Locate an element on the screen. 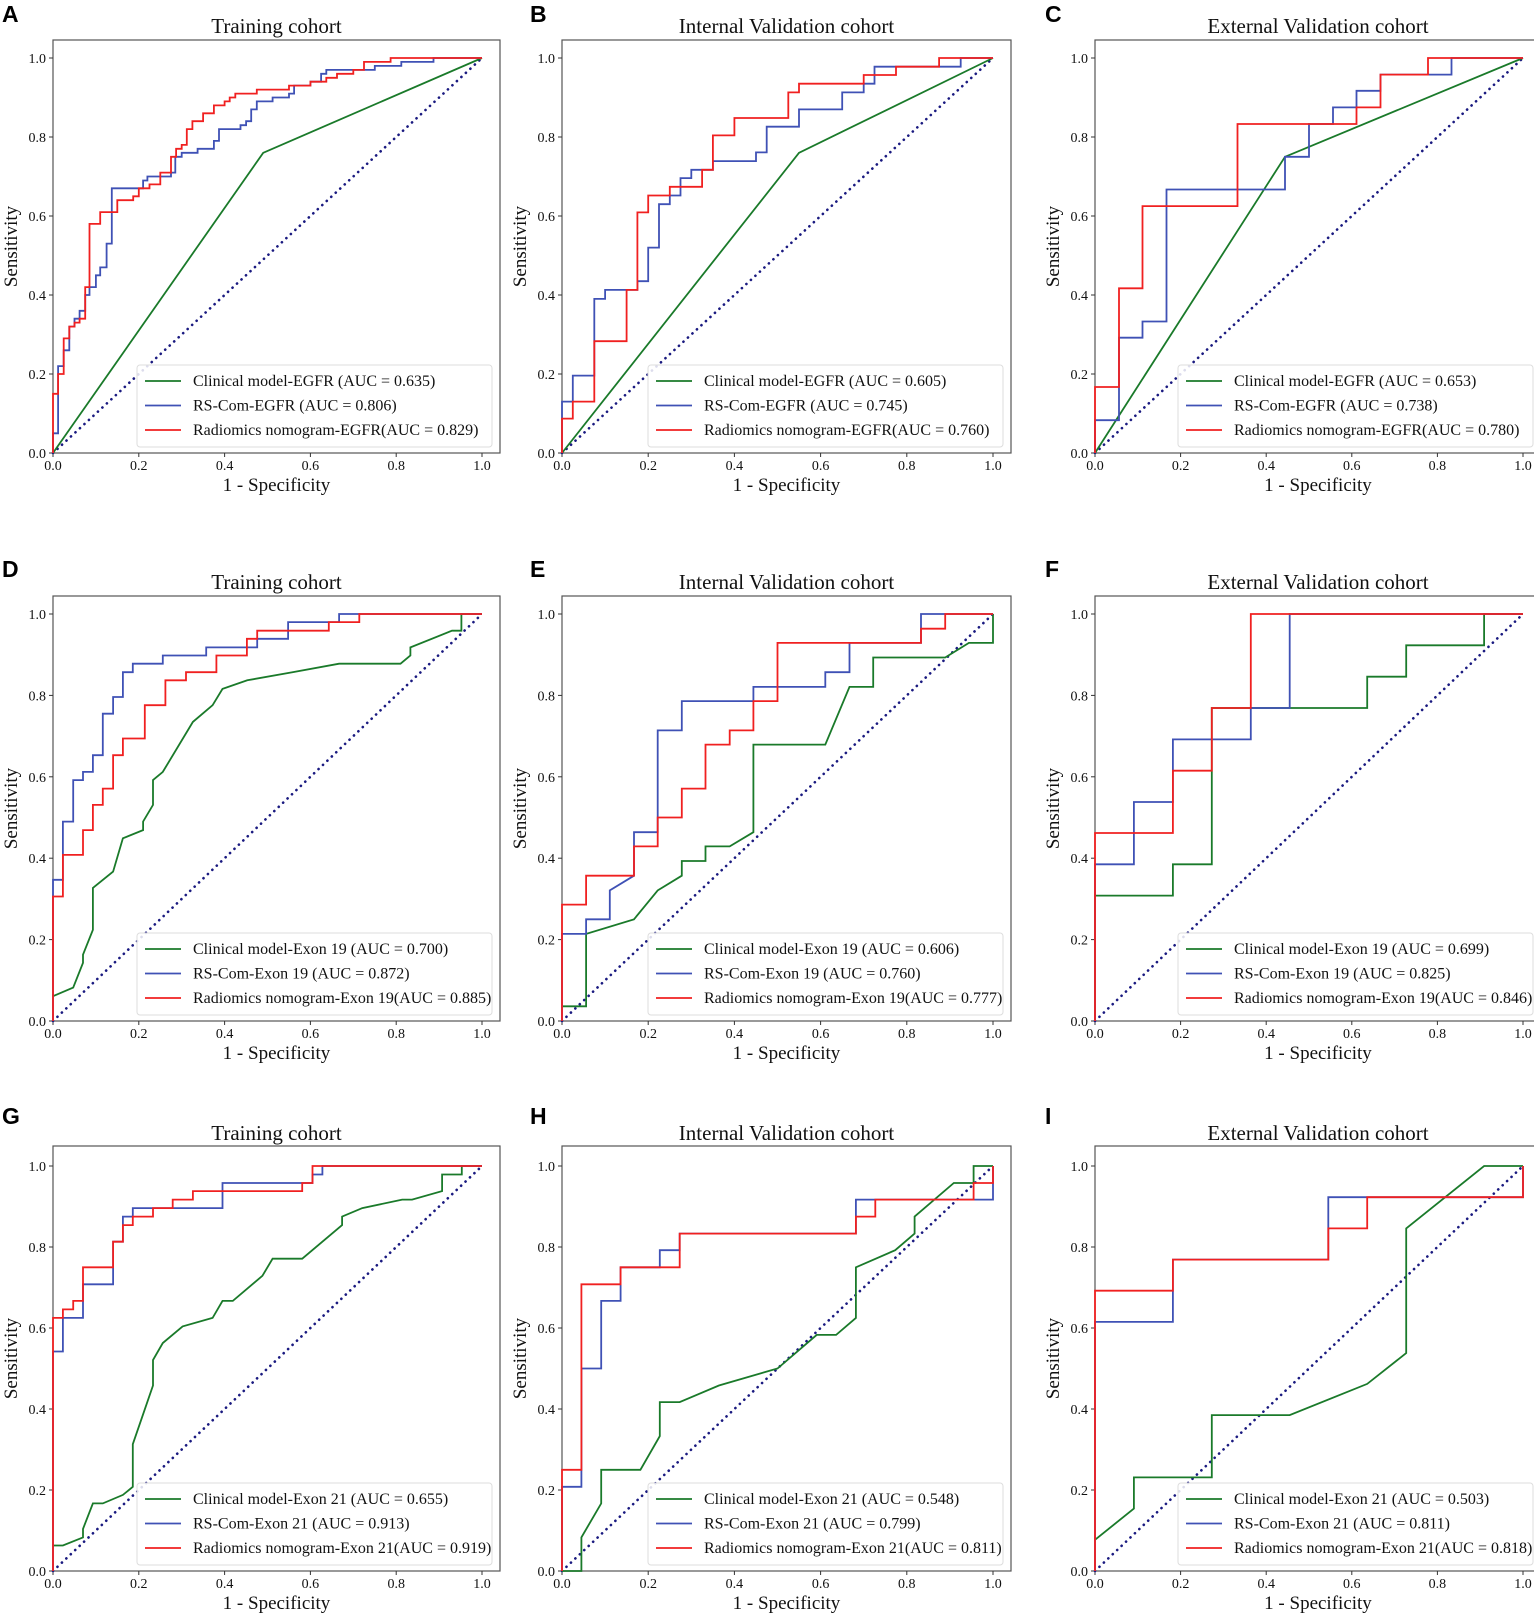  legend-entry: Clinical model-EGFR (AUC = 0.605) is located at coordinates (825, 381).